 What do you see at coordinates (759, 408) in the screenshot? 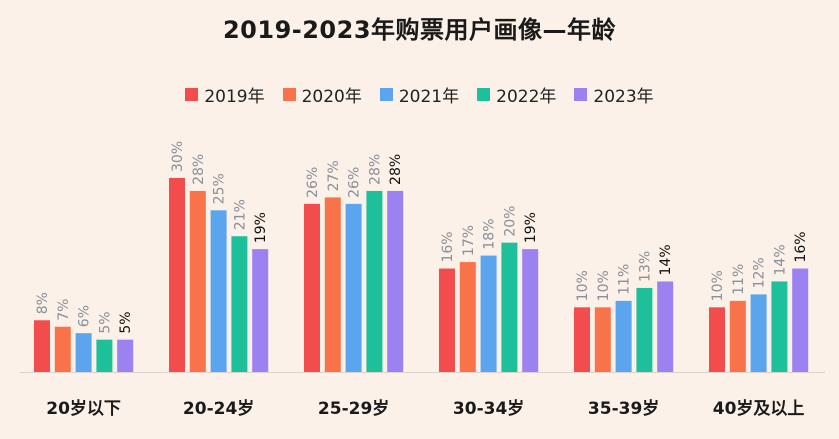
I see `x-tick-label: 40岁及以上` at bounding box center [759, 408].